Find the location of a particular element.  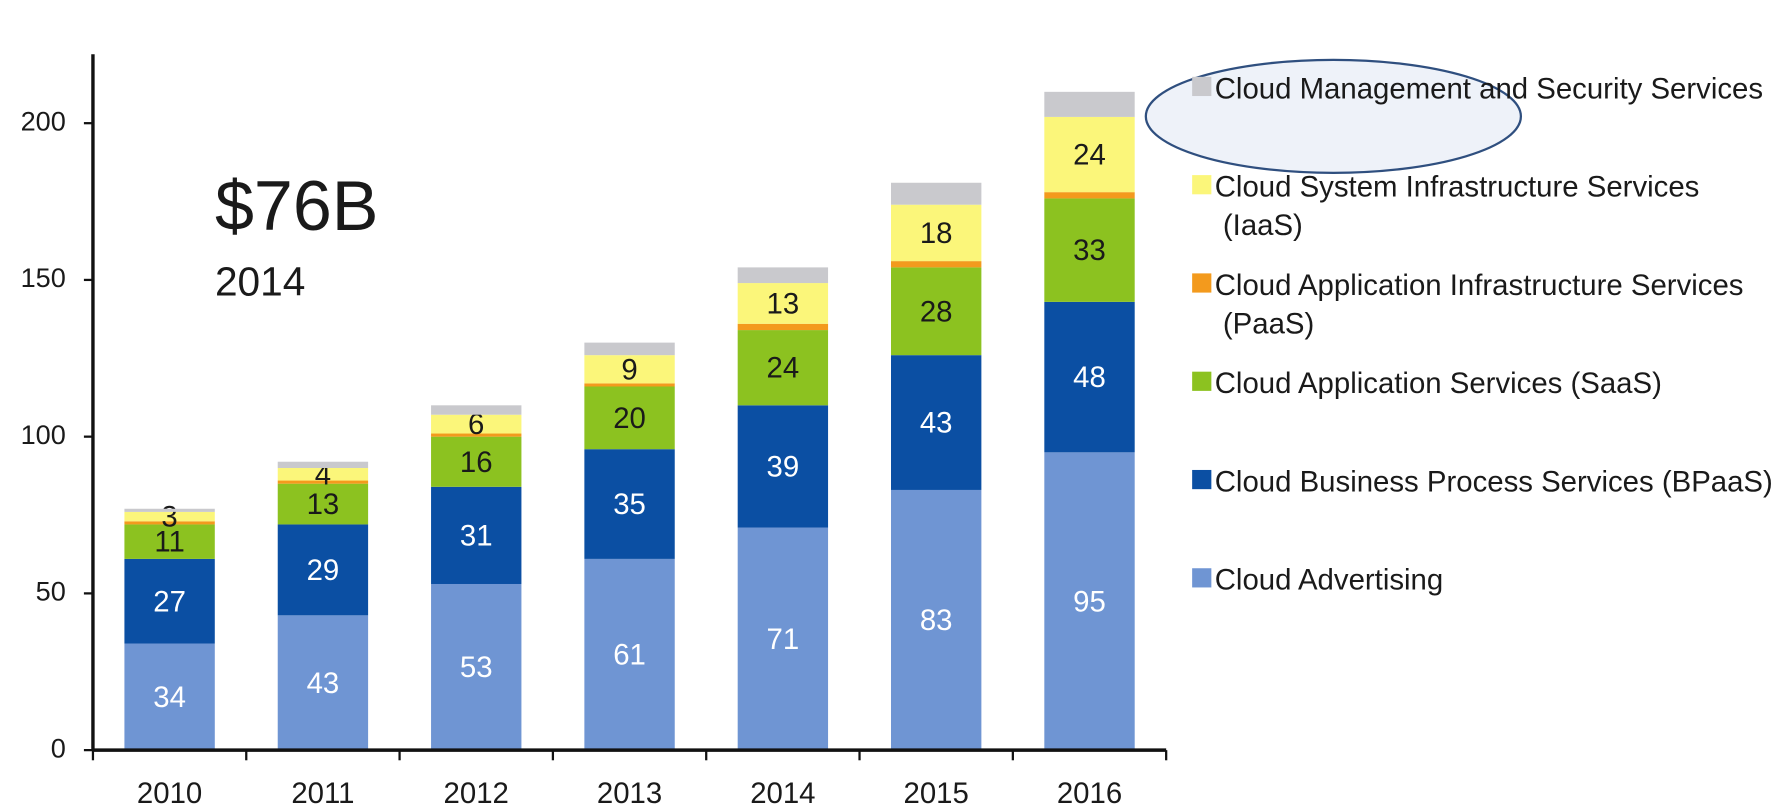

legend-line: Cloud Management and Security Services is located at coordinates (1489, 88).